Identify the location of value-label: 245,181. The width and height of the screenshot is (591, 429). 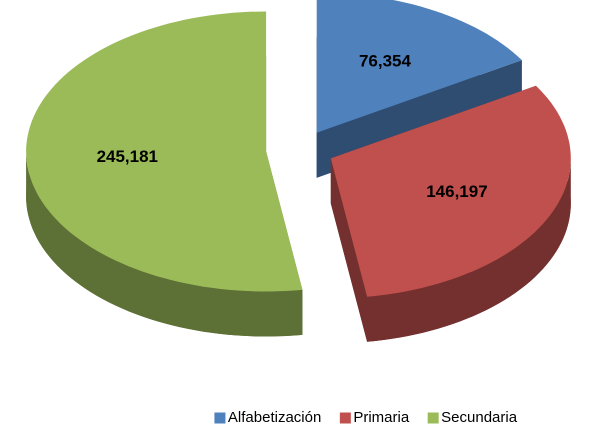
(127, 156).